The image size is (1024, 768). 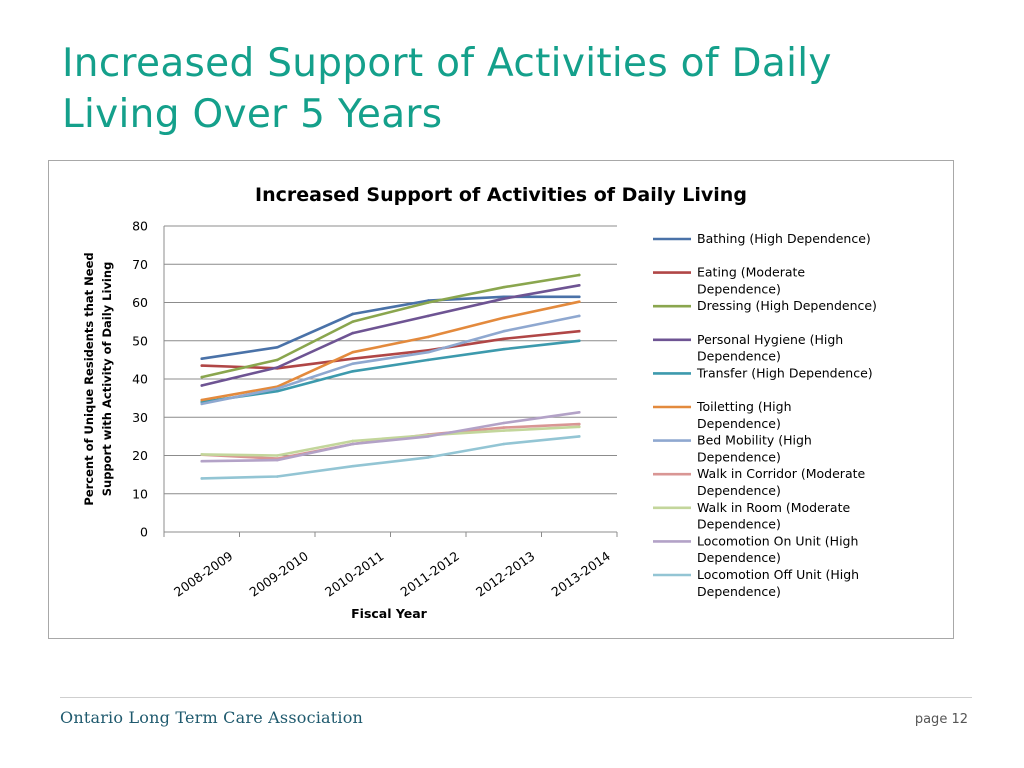 What do you see at coordinates (781, 473) in the screenshot?
I see `legend-label: Walk in Corridor (Moderate` at bounding box center [781, 473].